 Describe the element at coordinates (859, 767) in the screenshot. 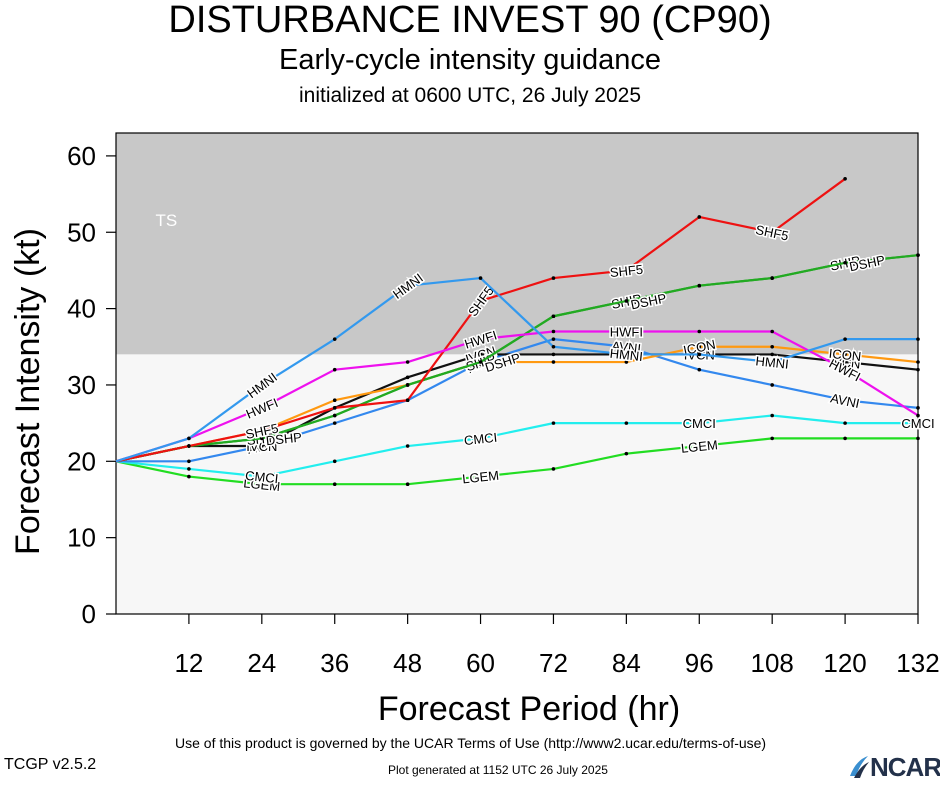

I see `ncar-swoosh-icon` at that location.